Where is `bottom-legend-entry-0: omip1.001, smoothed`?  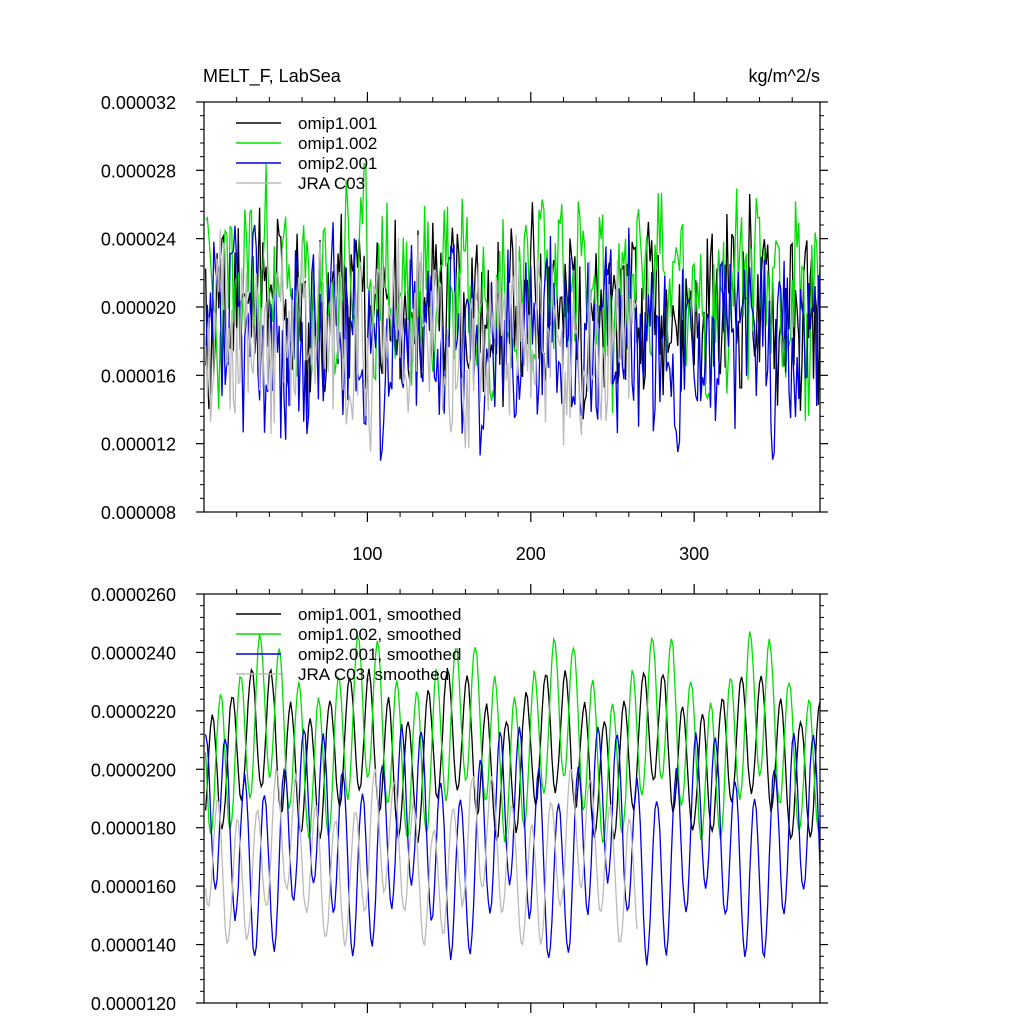 bottom-legend-entry-0: omip1.001, smoothed is located at coordinates (349, 614).